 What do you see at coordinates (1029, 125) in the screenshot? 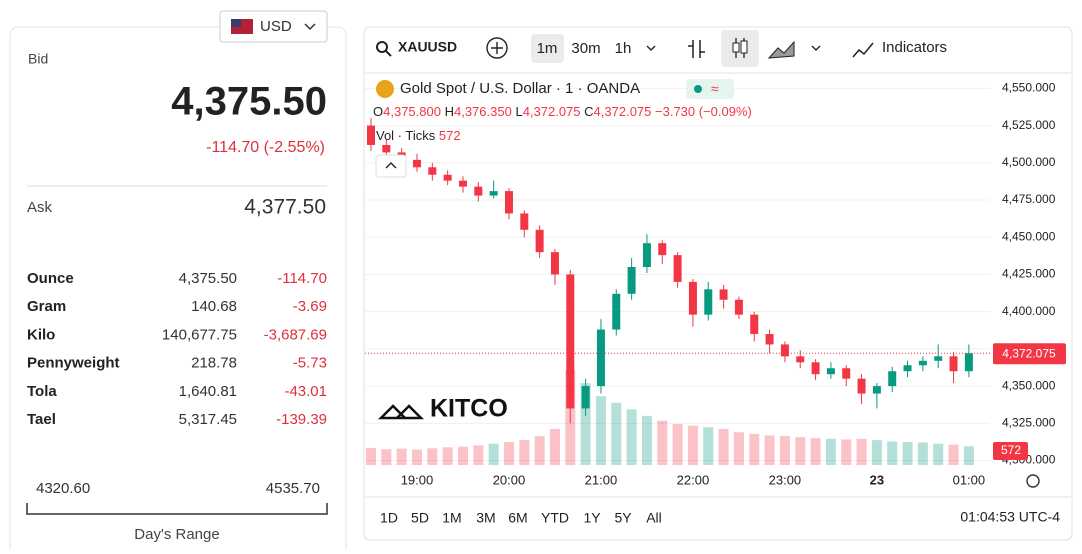
I see `y-tick-label: 4,525.000` at bounding box center [1029, 125].